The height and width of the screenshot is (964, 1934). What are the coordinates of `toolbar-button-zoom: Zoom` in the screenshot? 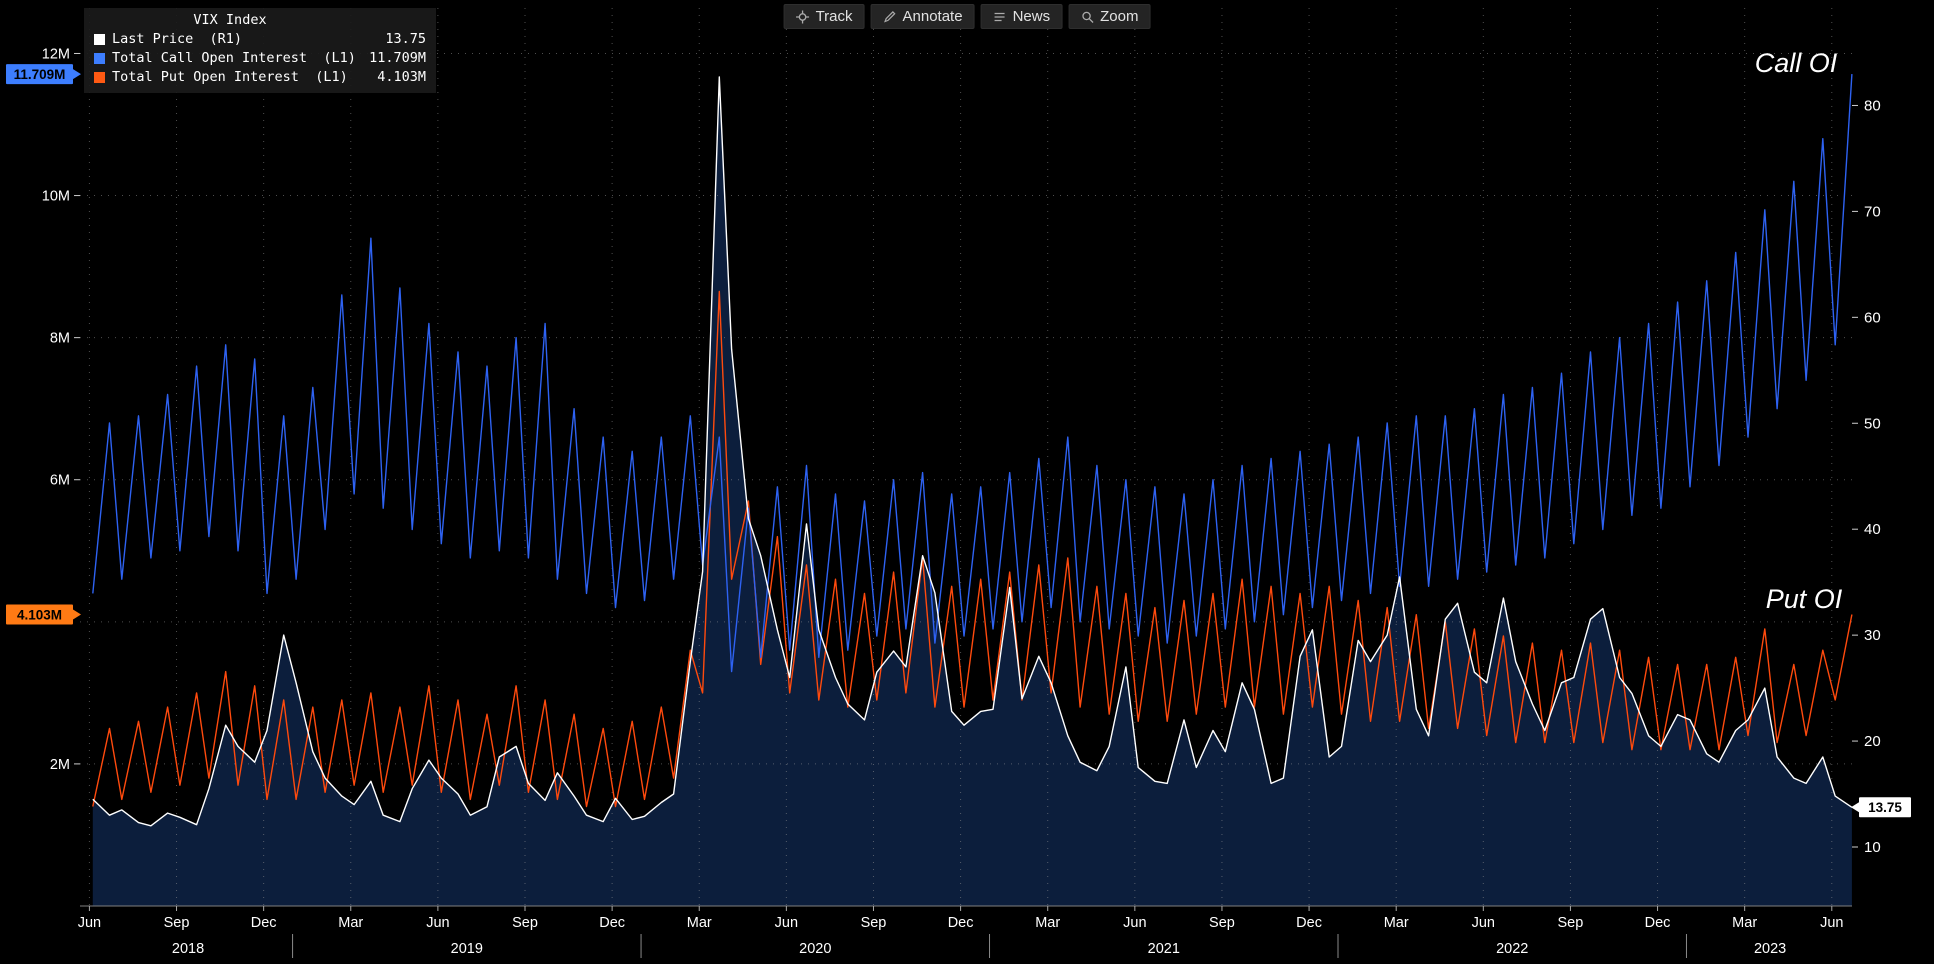 It's located at (1109, 16).